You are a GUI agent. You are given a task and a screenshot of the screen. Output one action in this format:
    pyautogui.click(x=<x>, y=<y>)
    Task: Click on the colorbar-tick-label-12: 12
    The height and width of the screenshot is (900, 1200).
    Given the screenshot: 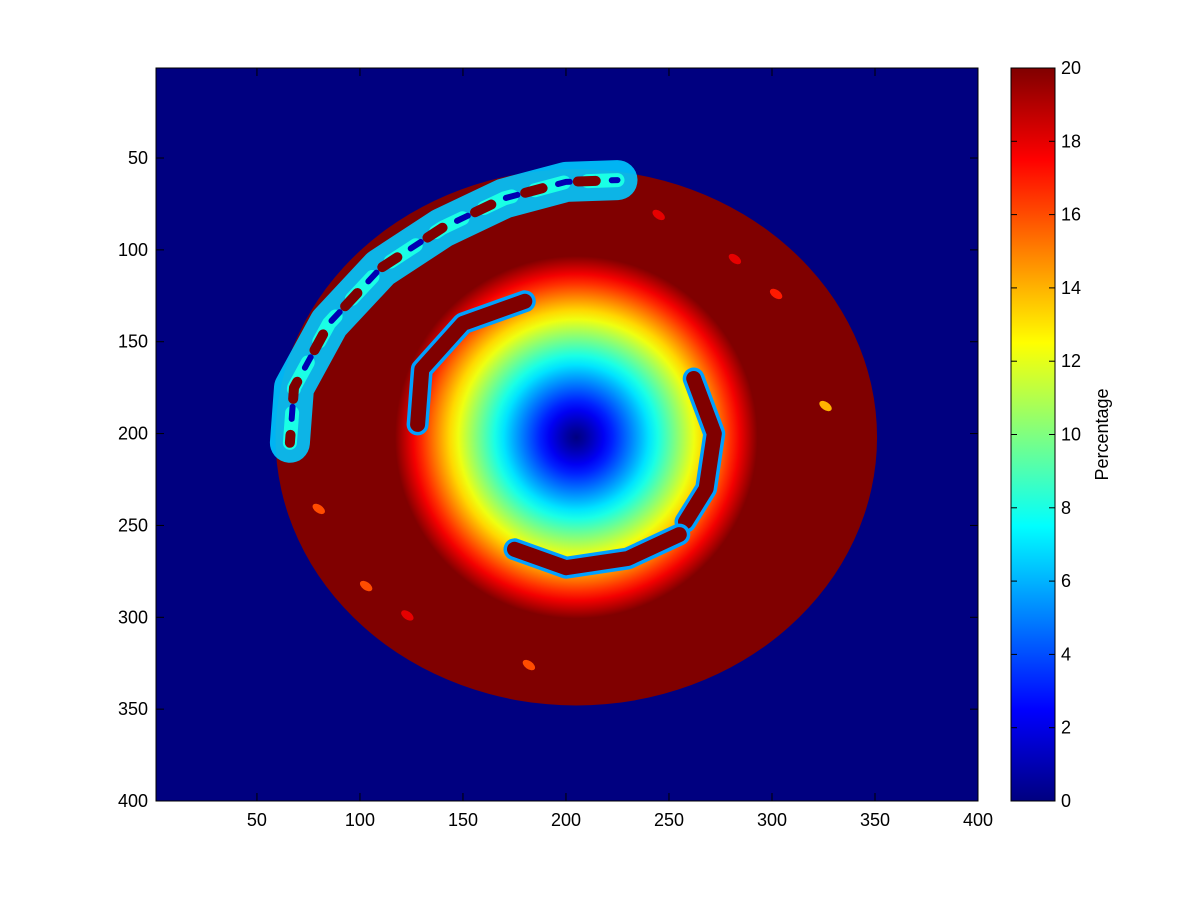 What is the action you would take?
    pyautogui.click(x=1071, y=361)
    